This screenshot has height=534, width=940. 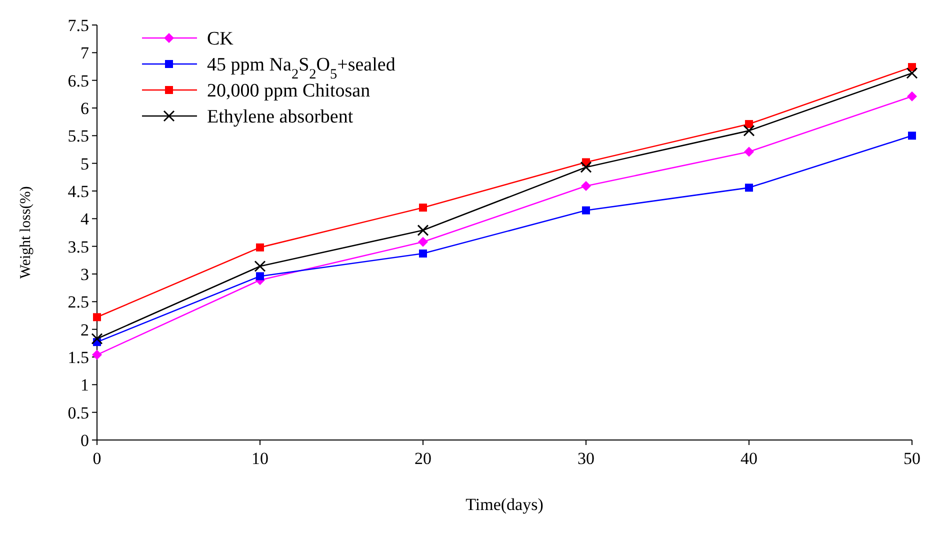 What do you see at coordinates (78, 80) in the screenshot?
I see `y-tick-label: 6.5` at bounding box center [78, 80].